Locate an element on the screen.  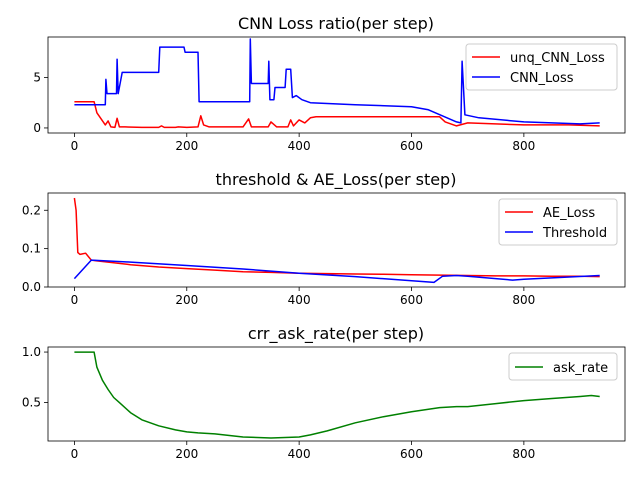
series-line-ae-loss is located at coordinates (336, 237).